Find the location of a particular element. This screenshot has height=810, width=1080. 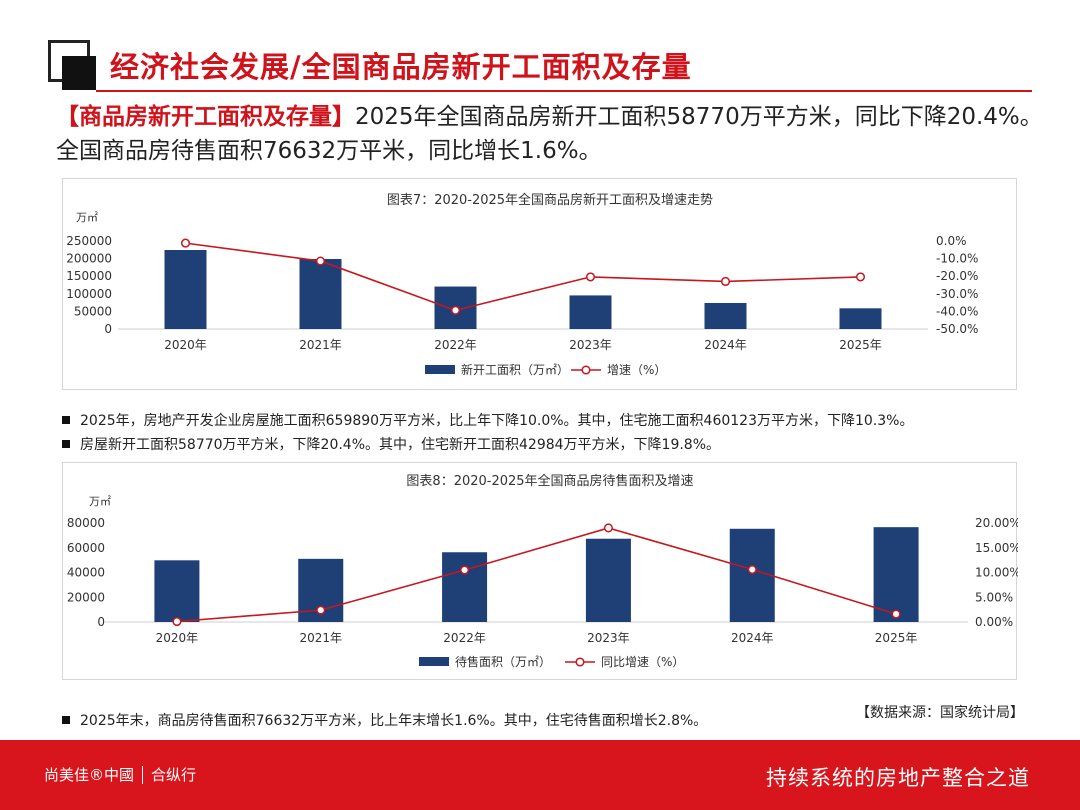

chart-7-x-tick: 2022年 is located at coordinates (455, 345).